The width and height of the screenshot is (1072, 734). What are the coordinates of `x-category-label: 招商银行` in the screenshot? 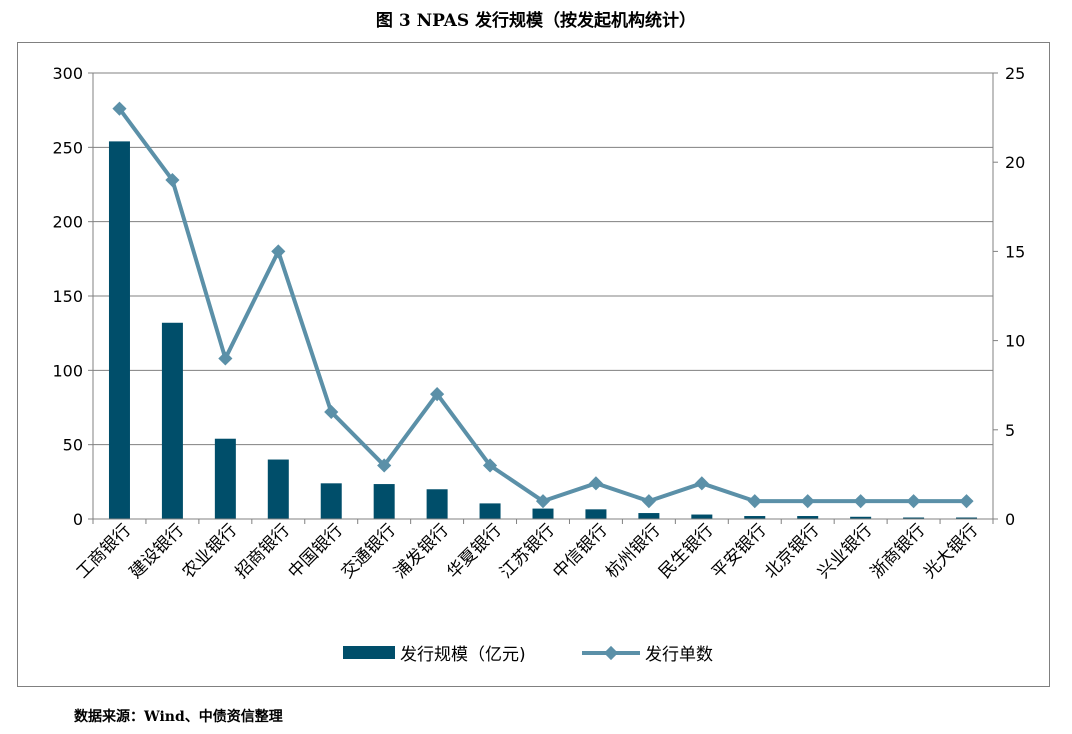 It's located at (263, 551).